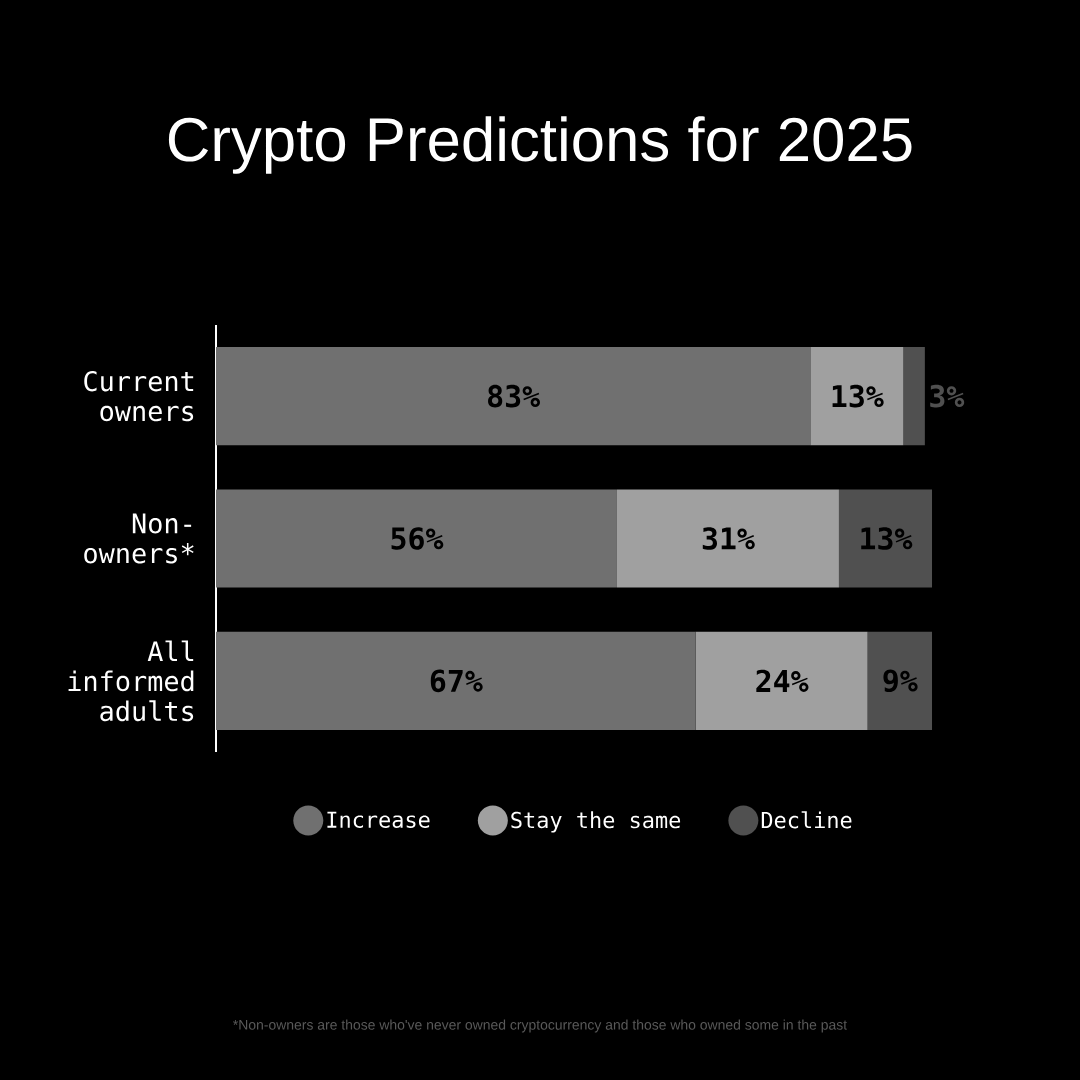 The image size is (1080, 1080). I want to click on y-tick-label: Non-owners*, so click(139, 538).